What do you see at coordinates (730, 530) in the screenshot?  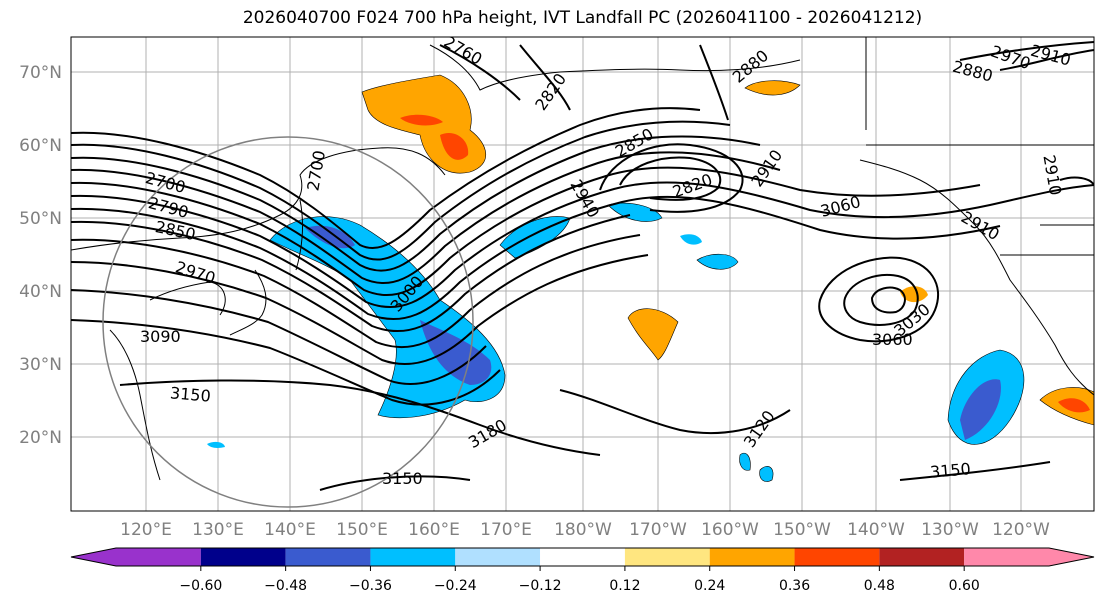 I see `lon-label: 160°W` at bounding box center [730, 530].